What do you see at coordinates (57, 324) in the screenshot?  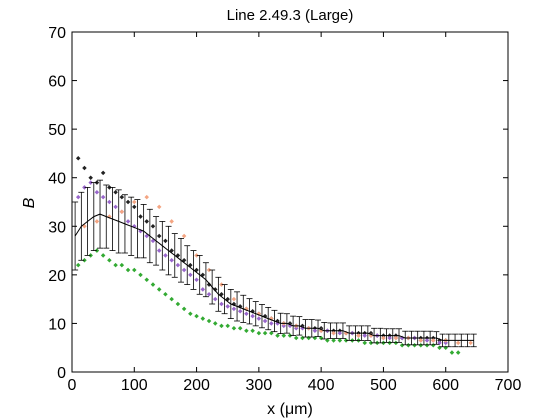 I see `y-tick-label: 10` at bounding box center [57, 324].